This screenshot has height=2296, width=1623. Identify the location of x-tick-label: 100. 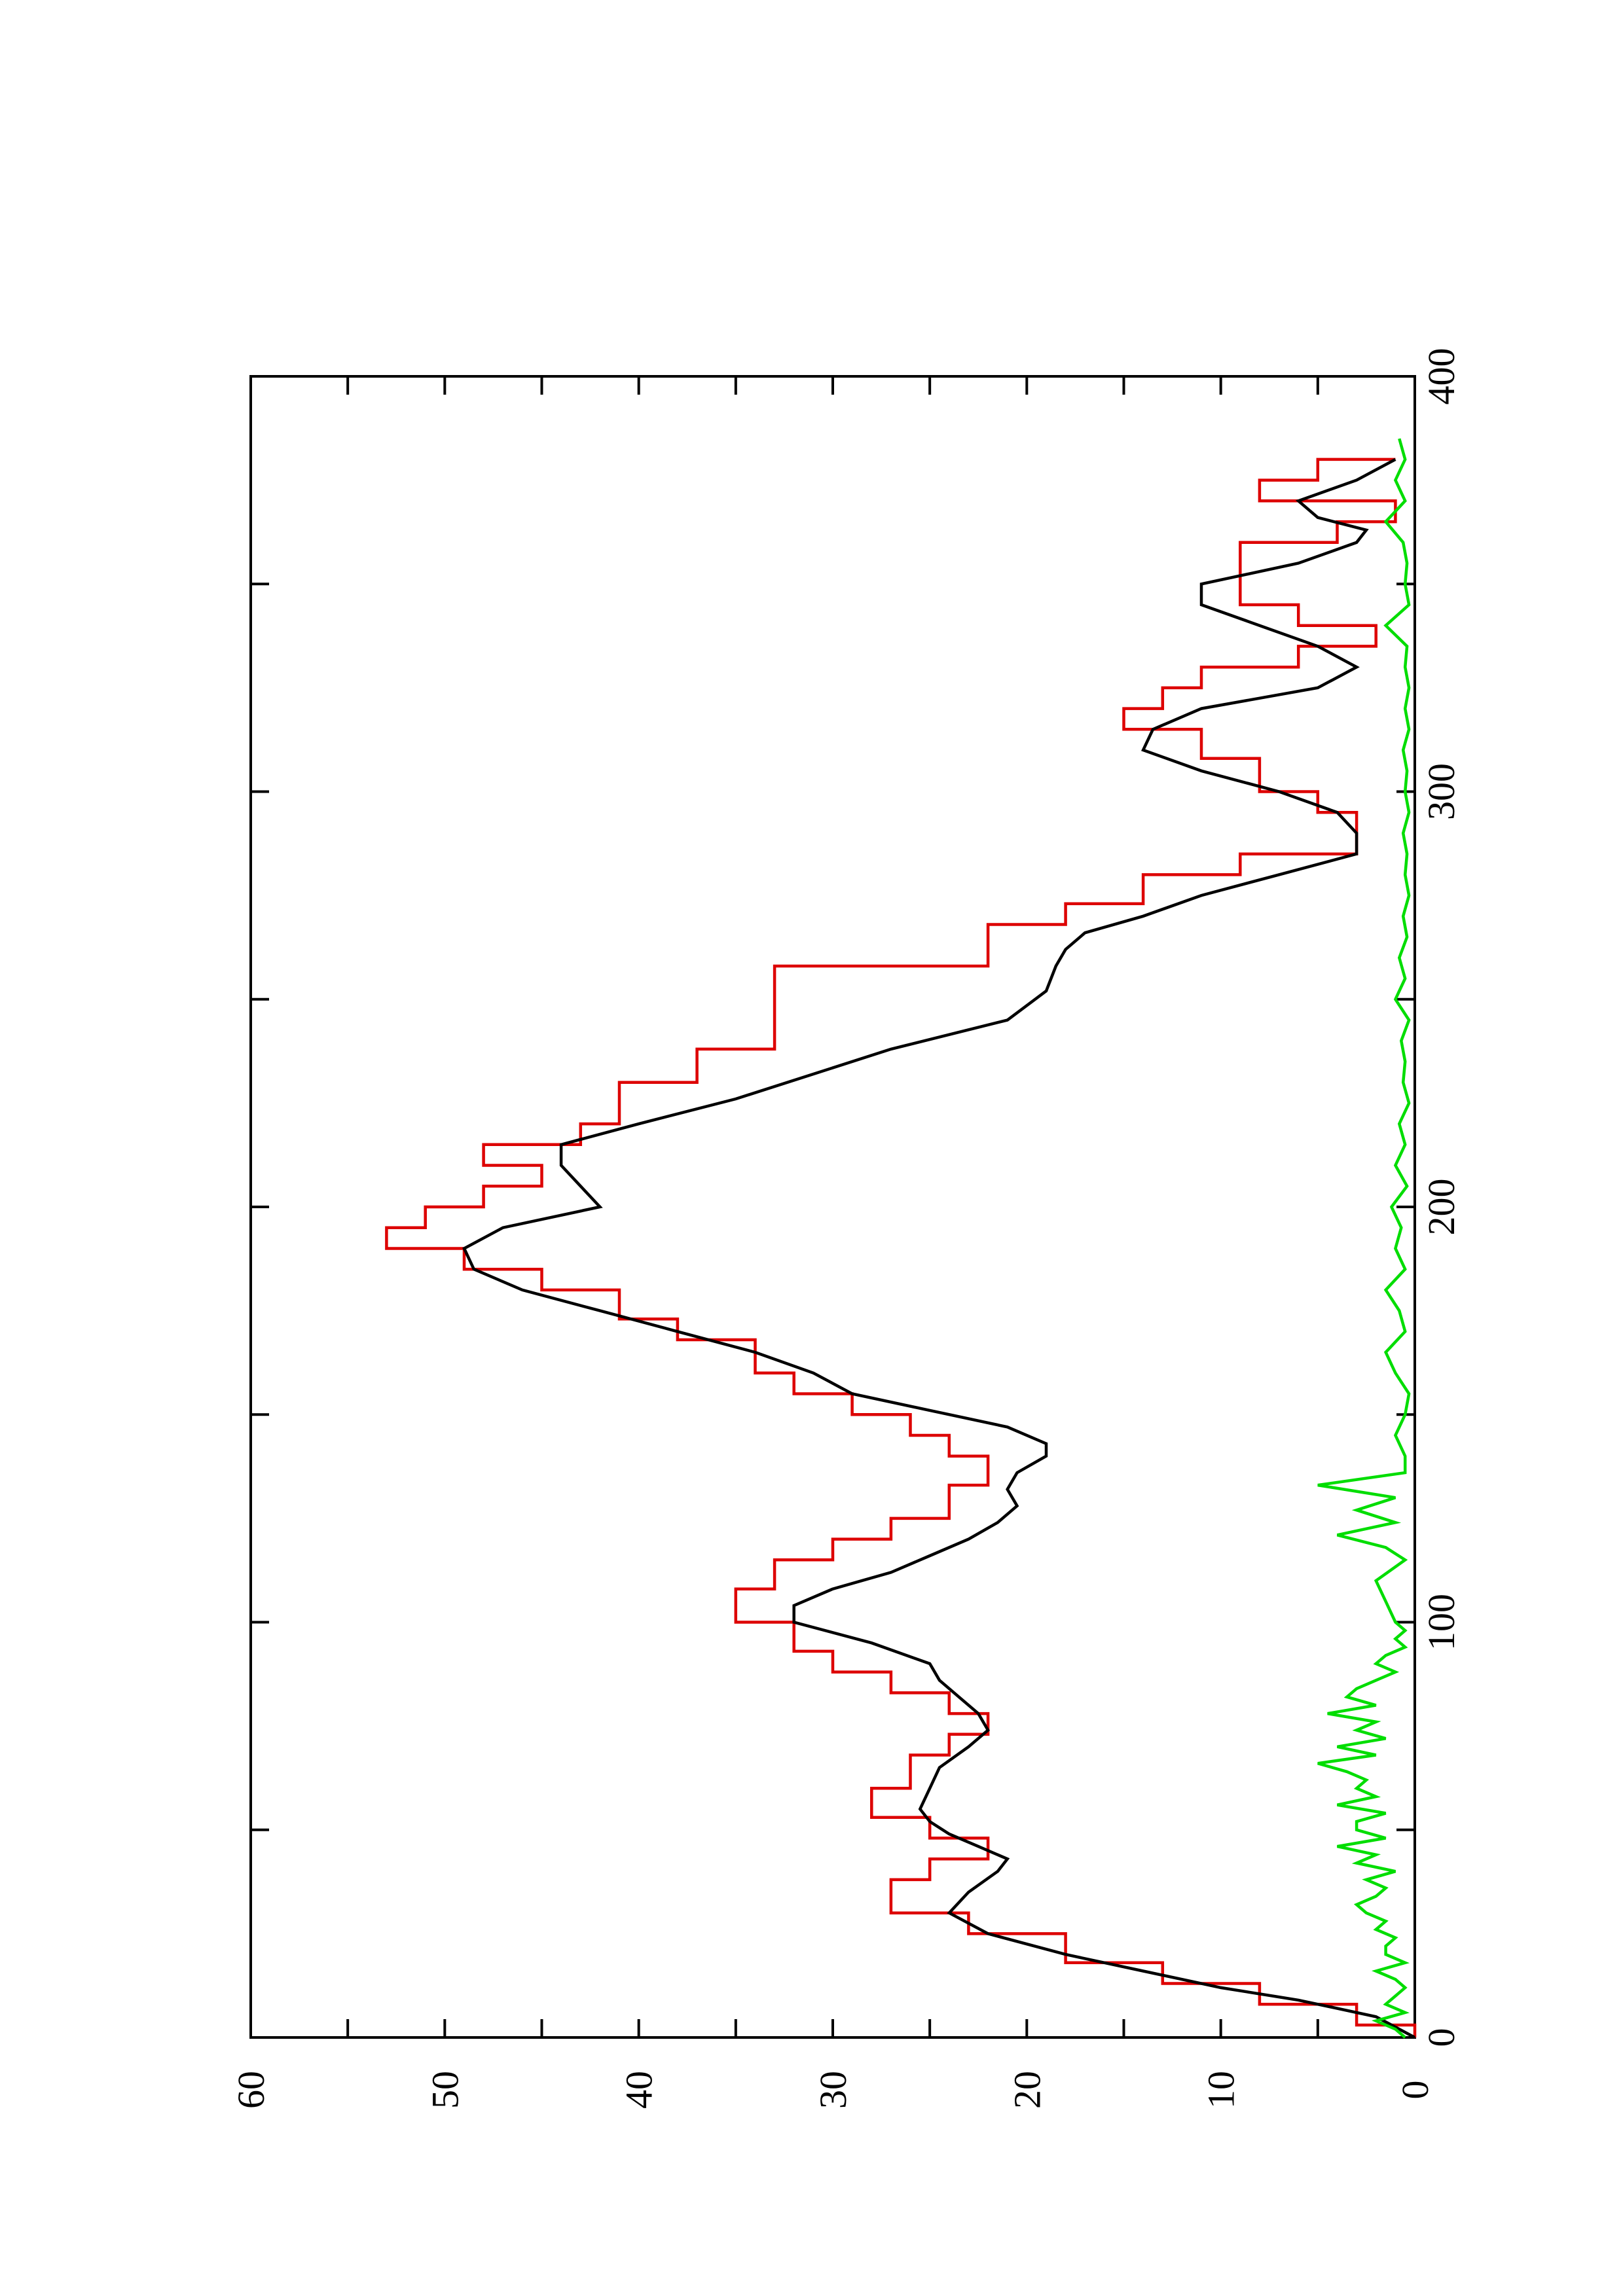
(1441, 1622).